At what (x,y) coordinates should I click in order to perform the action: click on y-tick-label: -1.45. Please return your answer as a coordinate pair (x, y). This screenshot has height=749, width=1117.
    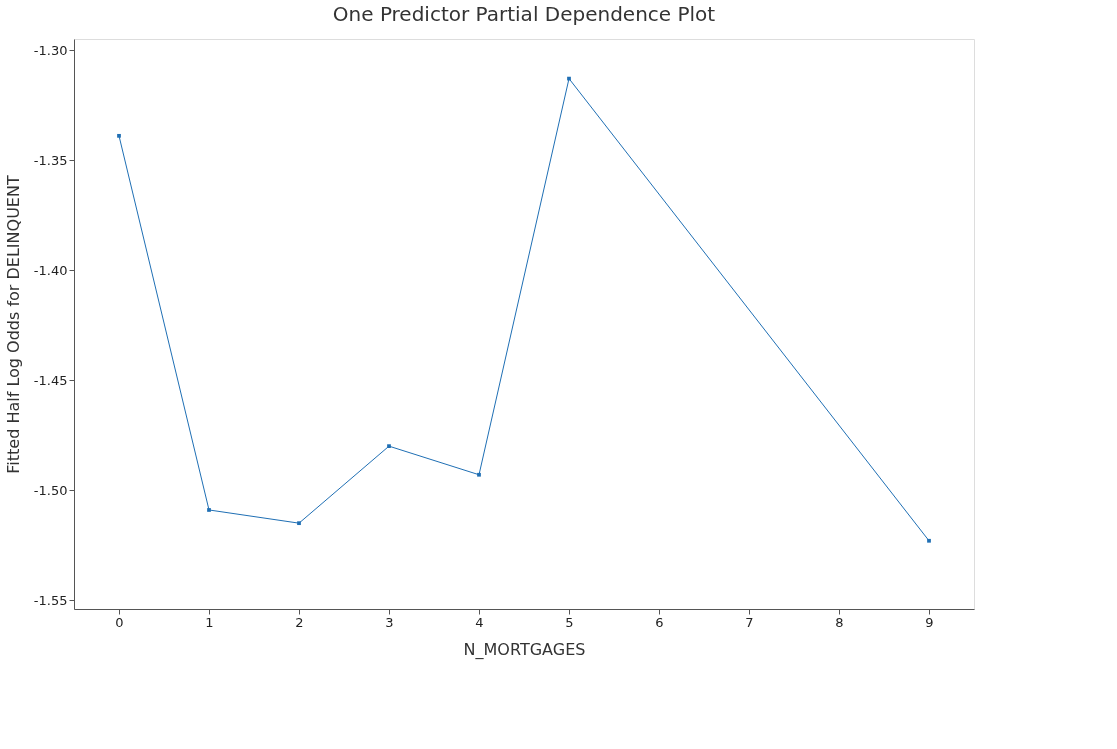
    Looking at the image, I should click on (50, 380).